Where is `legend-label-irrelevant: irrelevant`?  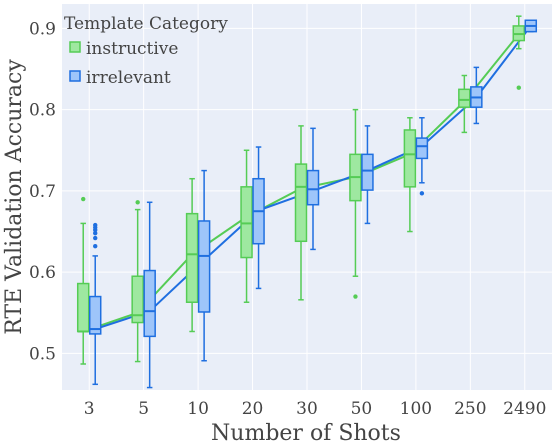 legend-label-irrelevant: irrelevant is located at coordinates (128, 78).